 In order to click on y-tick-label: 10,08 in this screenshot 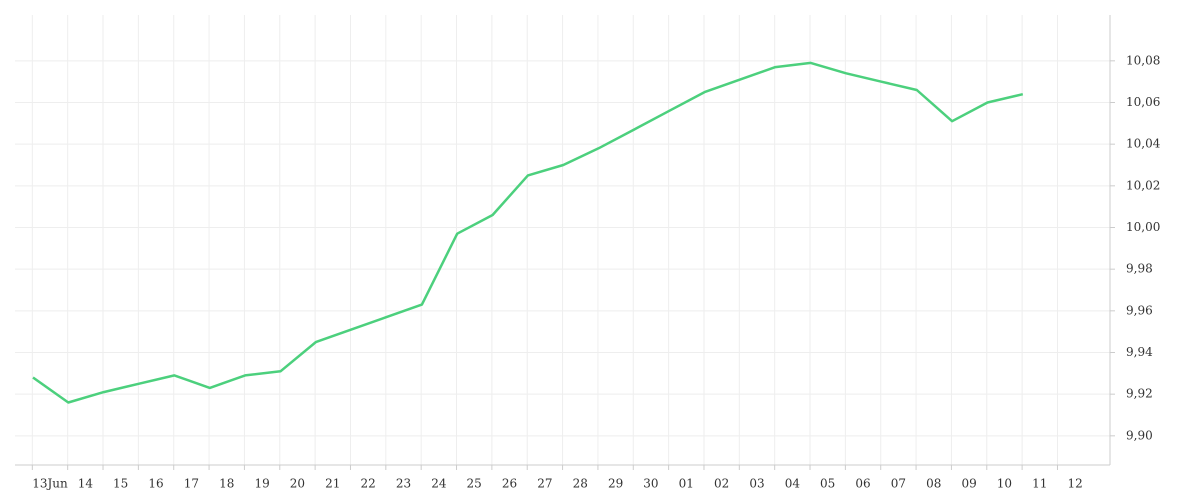, I will do `click(1143, 60)`.